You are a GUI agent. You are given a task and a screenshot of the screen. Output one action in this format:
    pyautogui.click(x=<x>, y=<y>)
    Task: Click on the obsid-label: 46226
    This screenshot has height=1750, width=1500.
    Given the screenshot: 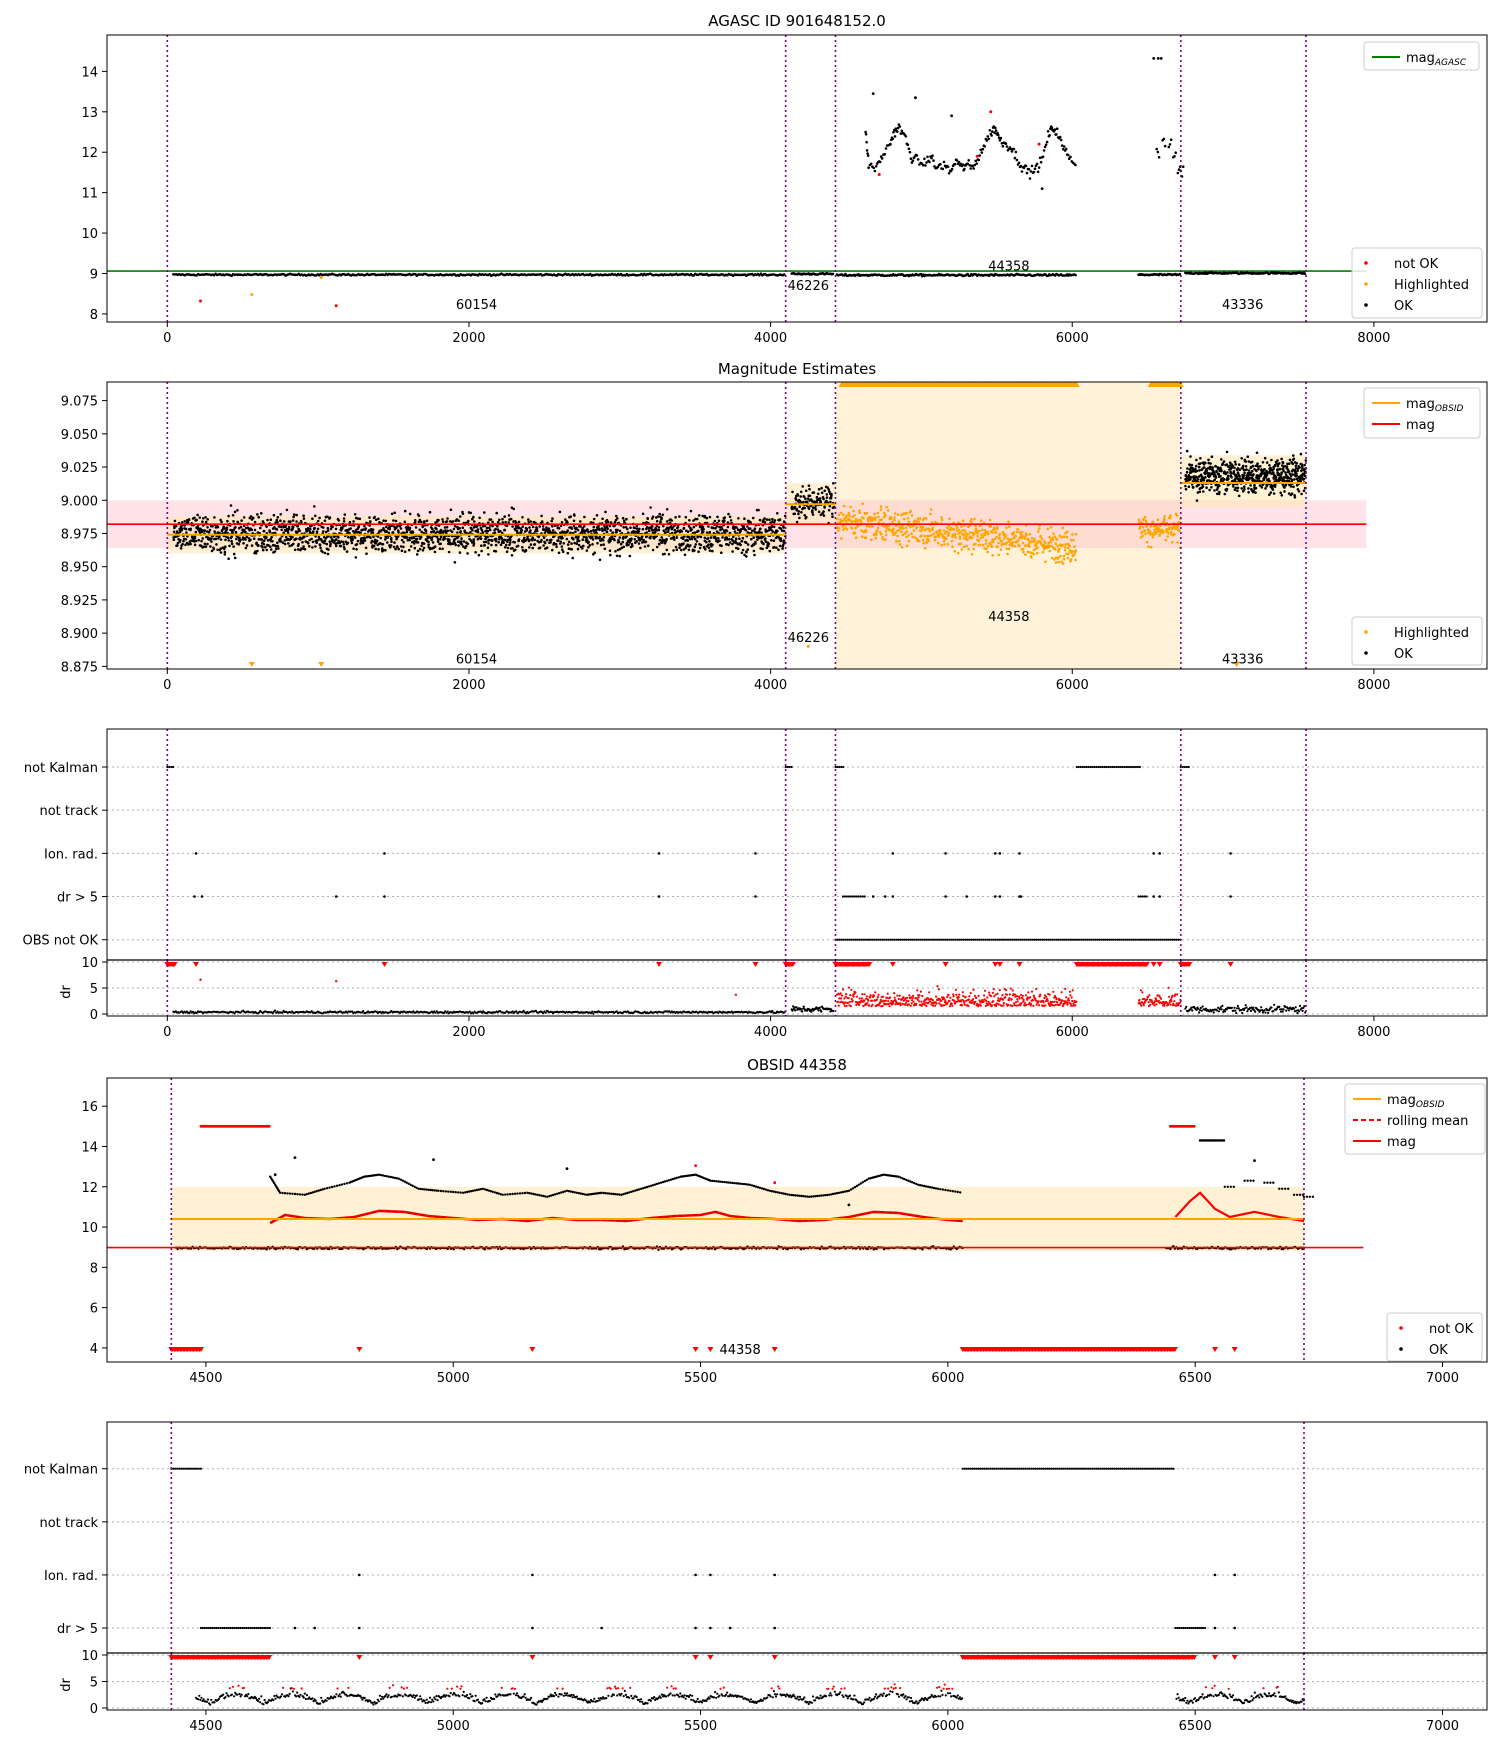 What is the action you would take?
    pyautogui.click(x=808, y=286)
    